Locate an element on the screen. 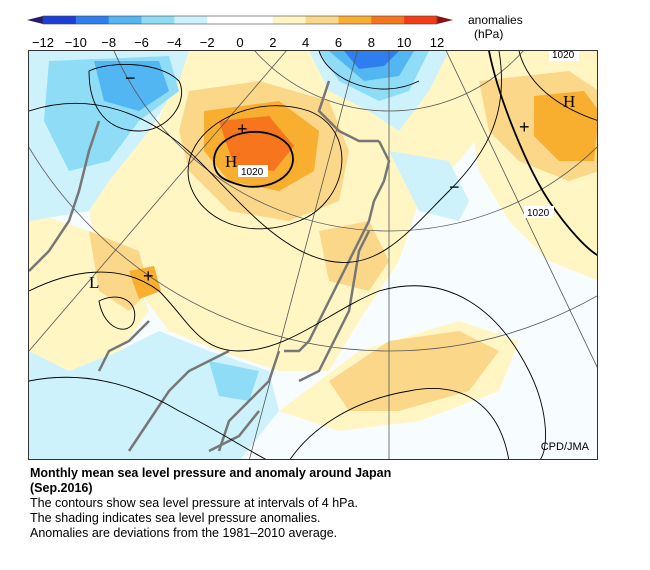 This screenshot has height=570, width=650. legend-tick-label: 10 is located at coordinates (404, 42).